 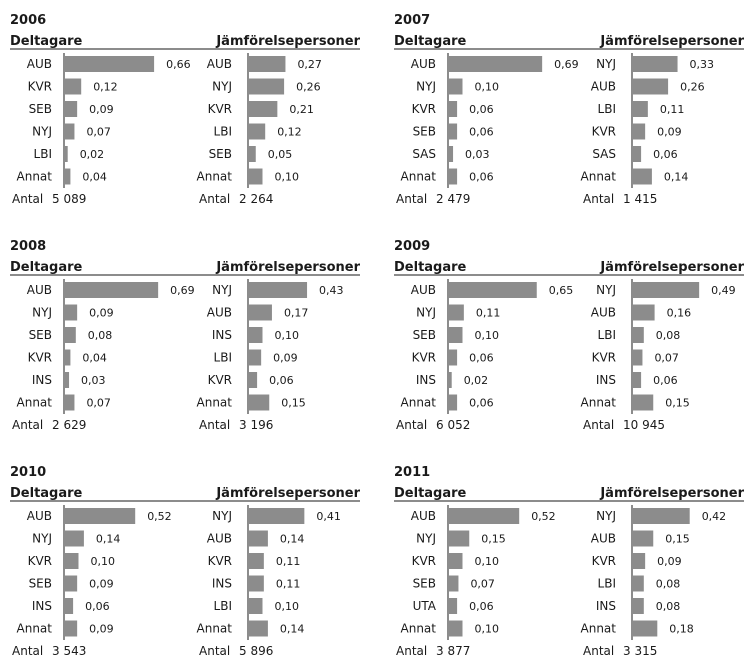 I want to click on count-value: 3 196, so click(x=256, y=425).